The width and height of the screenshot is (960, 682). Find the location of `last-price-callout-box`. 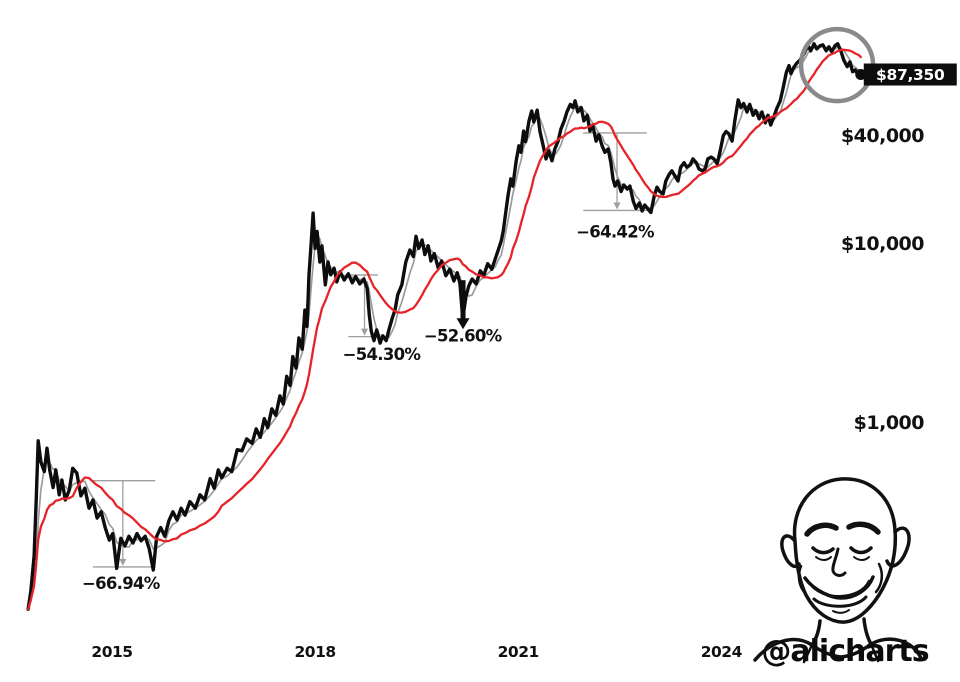

last-price-callout-box is located at coordinates (910, 74).